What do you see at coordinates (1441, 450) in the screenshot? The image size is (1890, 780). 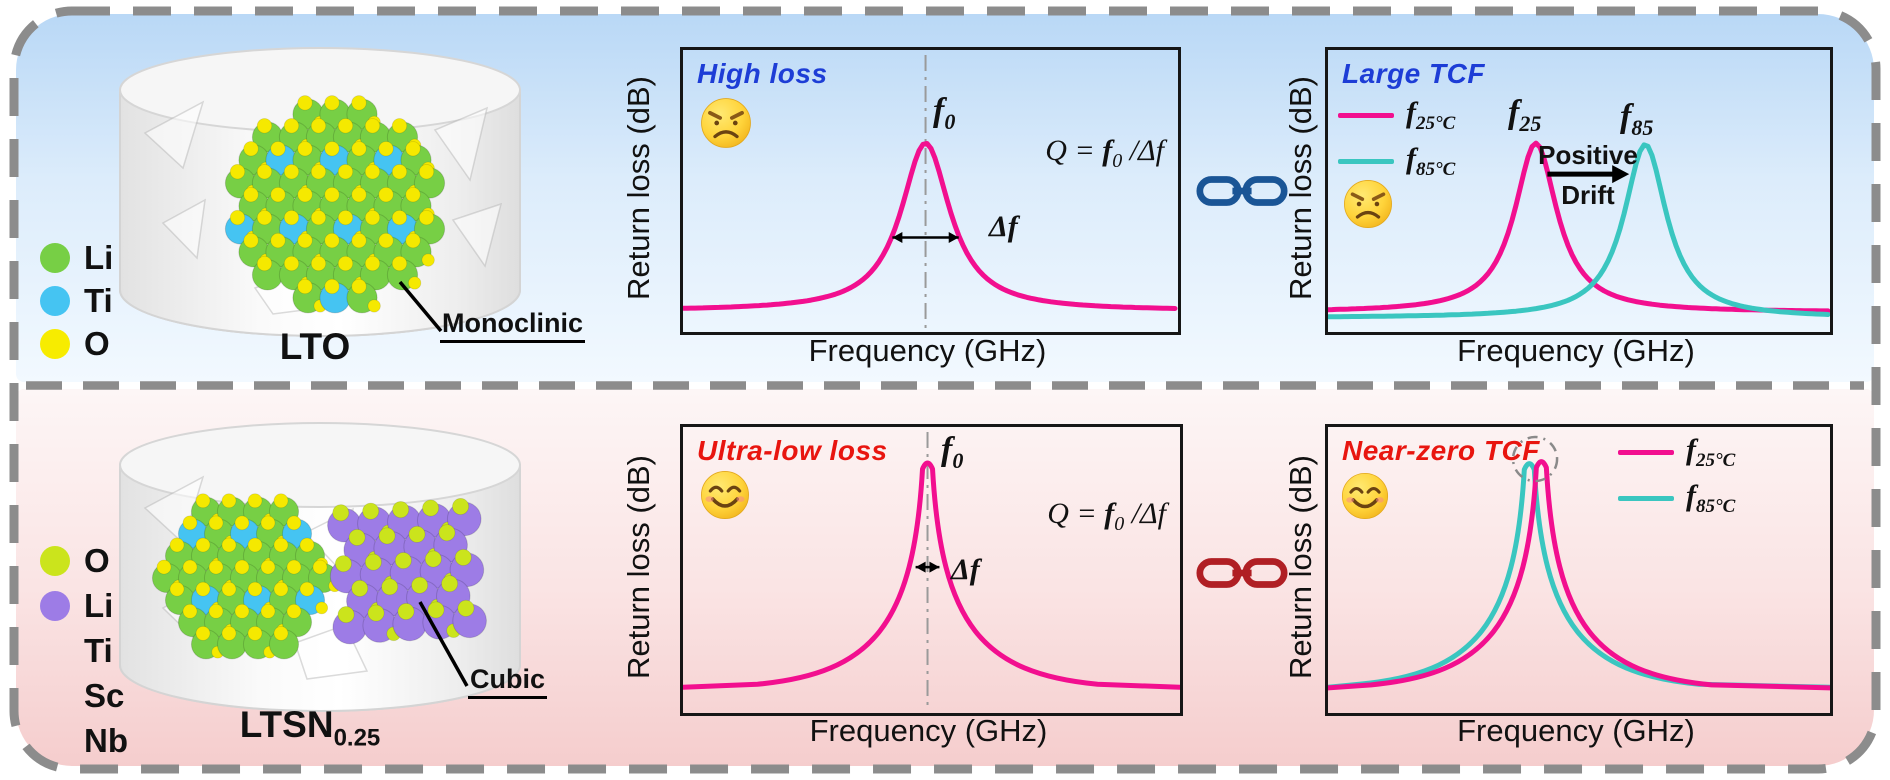 I see `chart-title: Near-zero TCF` at bounding box center [1441, 450].